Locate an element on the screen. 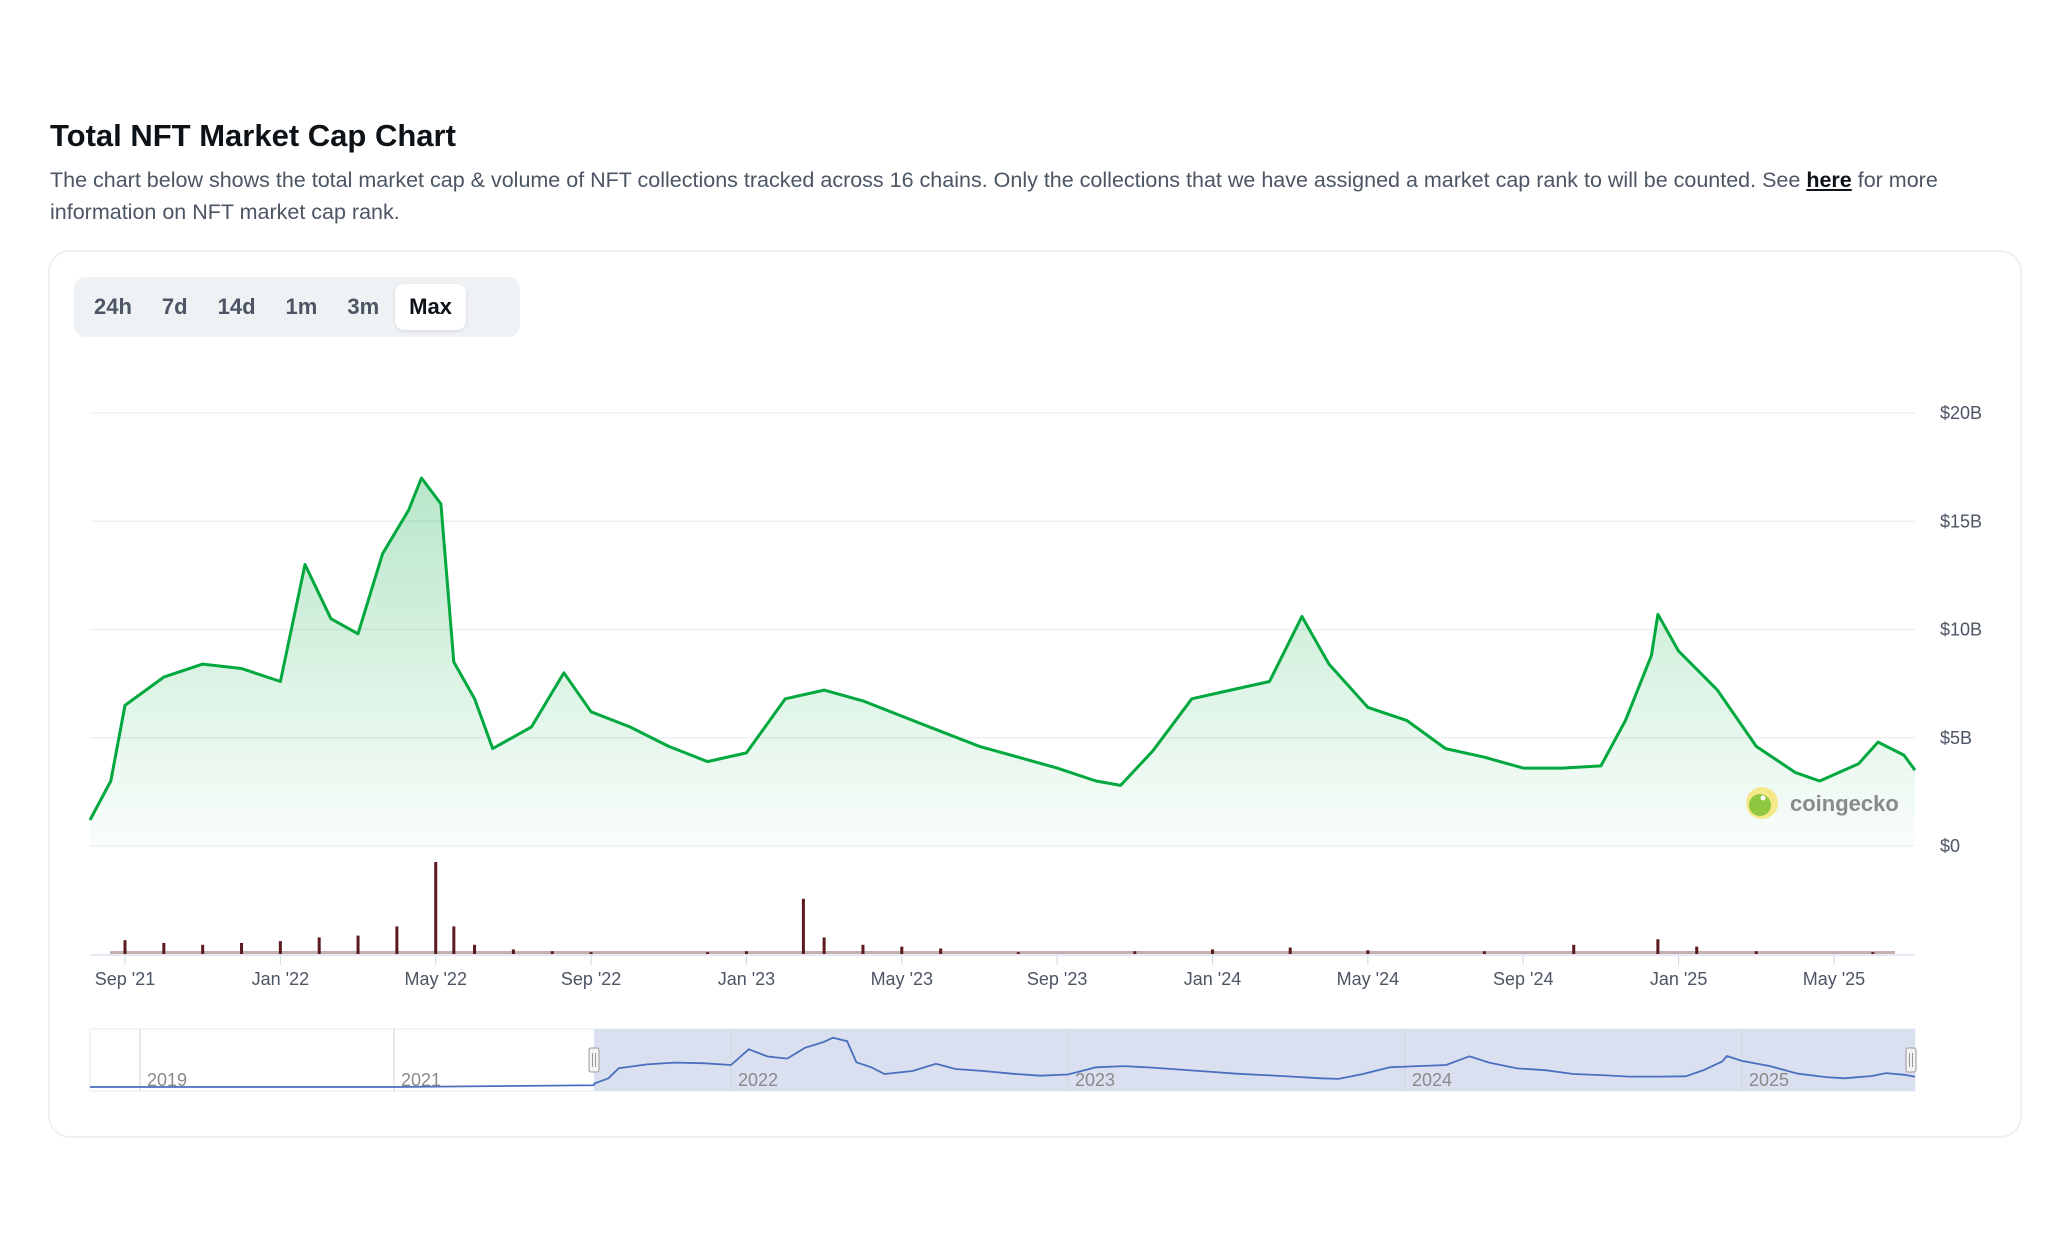  x-tick-label: Jan '23 is located at coordinates (746, 979).